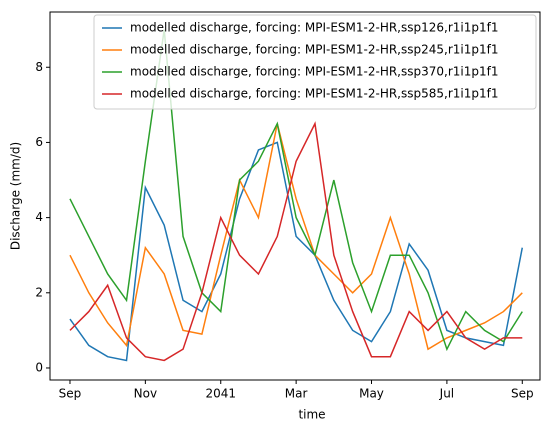  I want to click on x-tick-label: 2041, so click(220, 394).